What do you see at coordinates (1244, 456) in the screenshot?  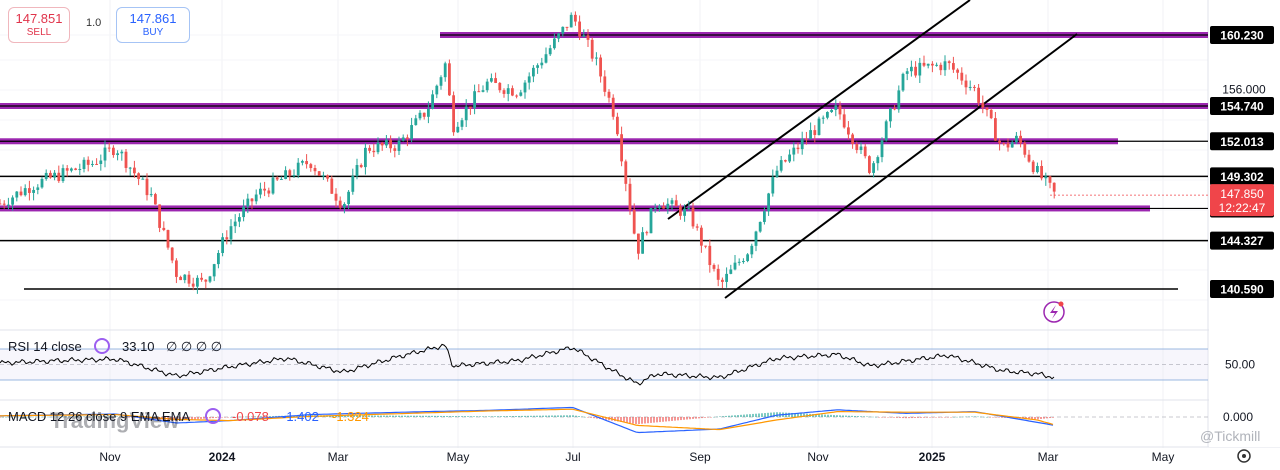 I see `settings-gear-icon` at bounding box center [1244, 456].